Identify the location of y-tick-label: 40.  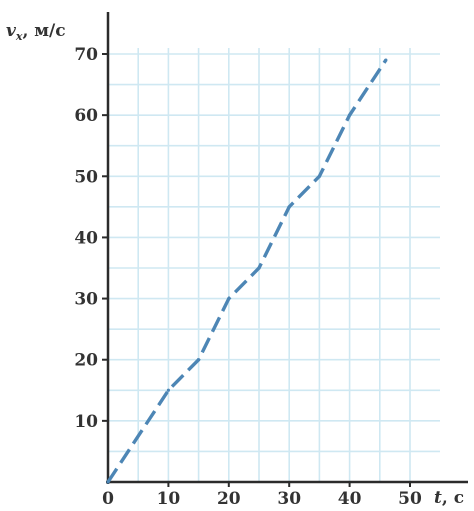
(86, 238).